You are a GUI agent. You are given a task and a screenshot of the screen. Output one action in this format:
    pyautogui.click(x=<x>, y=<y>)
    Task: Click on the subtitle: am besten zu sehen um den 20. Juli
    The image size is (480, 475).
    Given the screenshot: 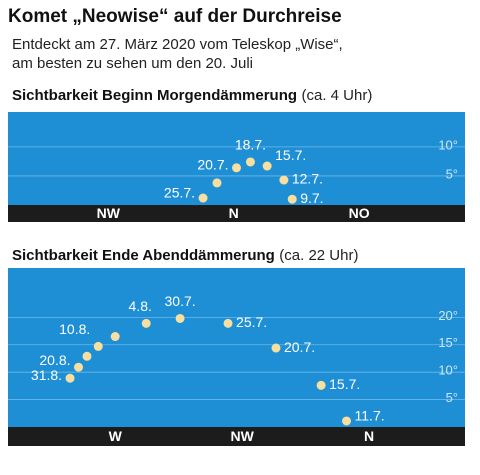 What is the action you would take?
    pyautogui.click(x=132, y=63)
    